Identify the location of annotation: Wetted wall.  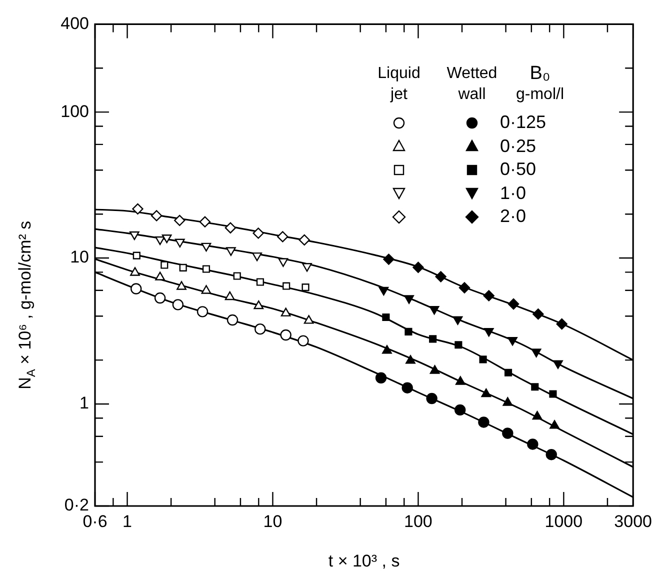
(472, 84).